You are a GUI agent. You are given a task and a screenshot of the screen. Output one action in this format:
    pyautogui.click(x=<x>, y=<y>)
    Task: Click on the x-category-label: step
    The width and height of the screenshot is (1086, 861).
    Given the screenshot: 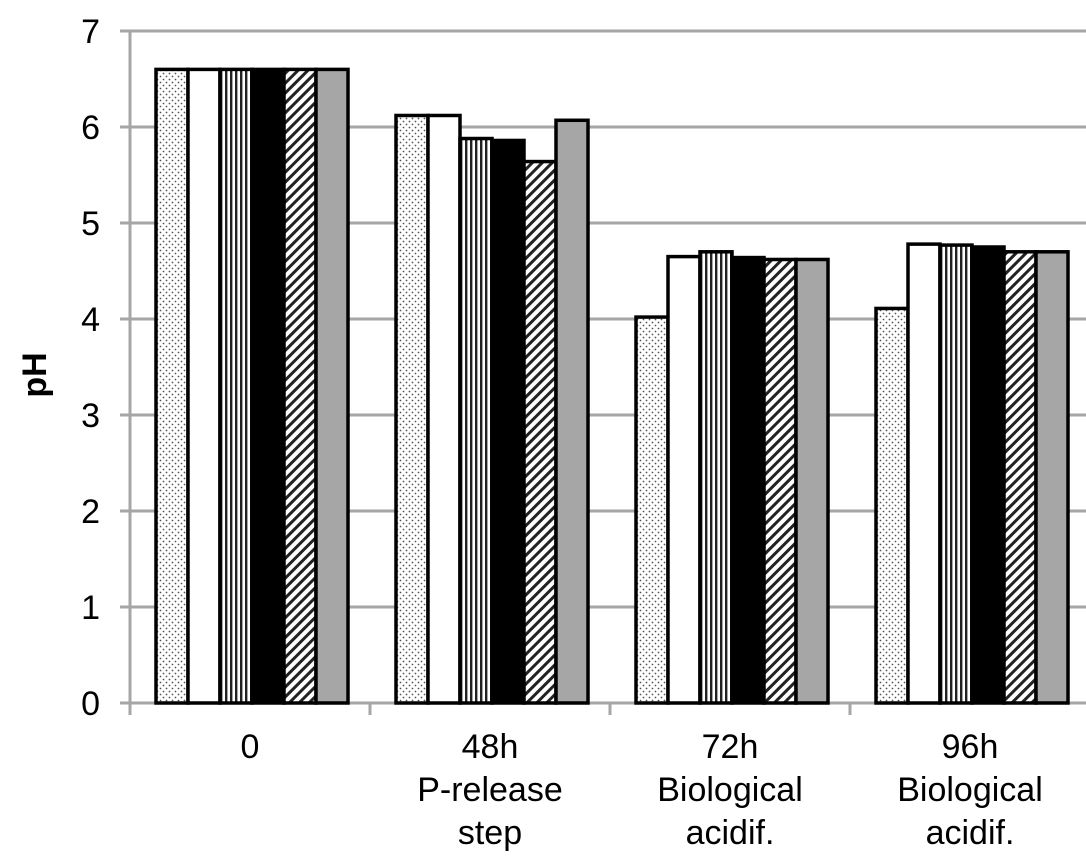 What is the action you would take?
    pyautogui.click(x=490, y=833)
    